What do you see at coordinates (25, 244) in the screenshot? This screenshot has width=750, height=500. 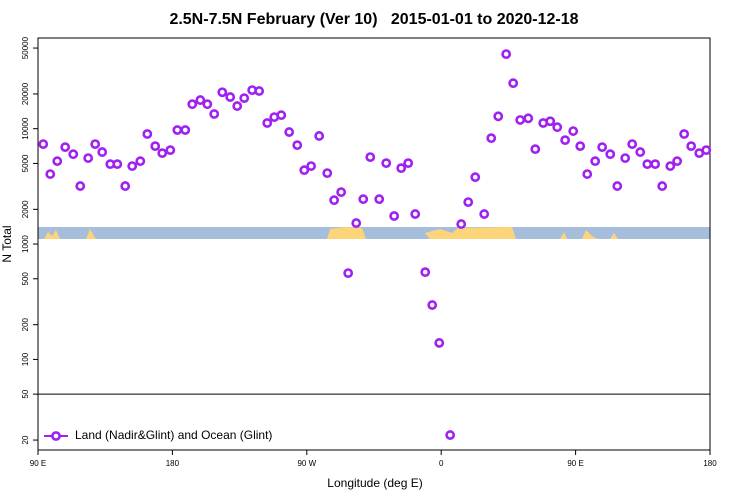 I see `y-tick-label: 1000` at bounding box center [25, 244].